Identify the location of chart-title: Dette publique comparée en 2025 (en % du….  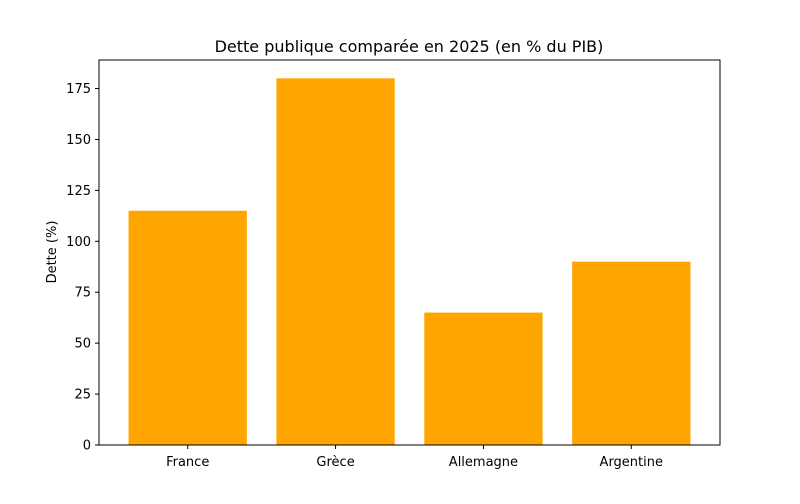
(409, 46).